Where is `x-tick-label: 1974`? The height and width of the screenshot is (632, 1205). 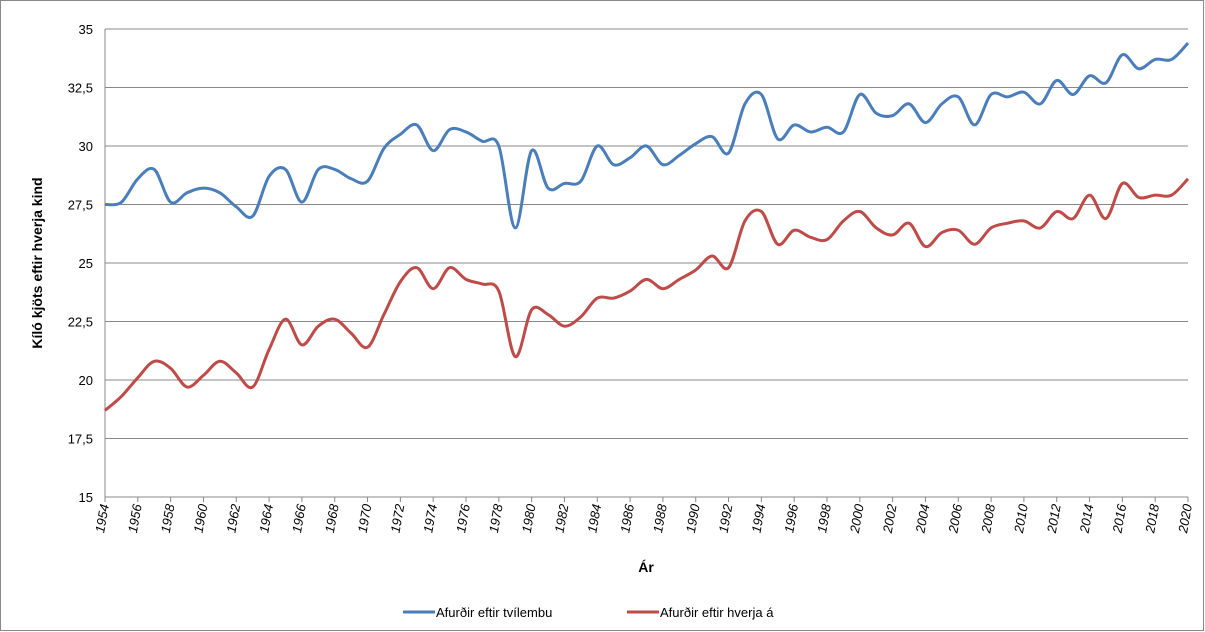 x-tick-label: 1974 is located at coordinates (430, 518).